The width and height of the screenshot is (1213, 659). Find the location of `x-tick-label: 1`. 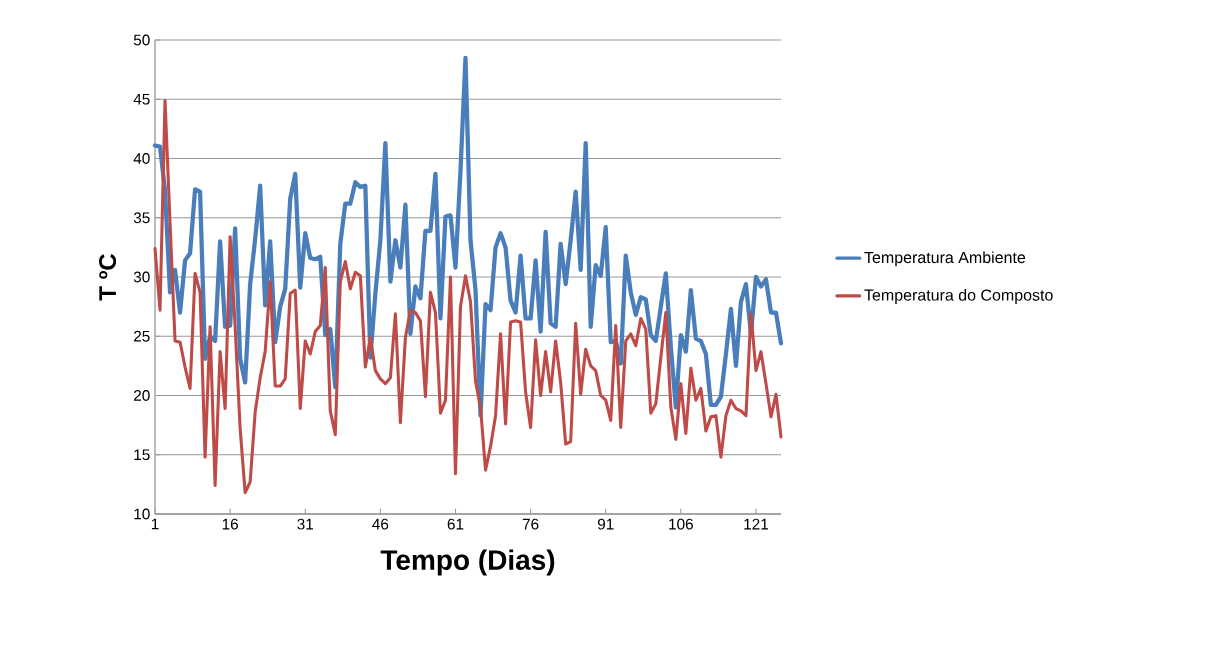

x-tick-label: 1 is located at coordinates (155, 524).